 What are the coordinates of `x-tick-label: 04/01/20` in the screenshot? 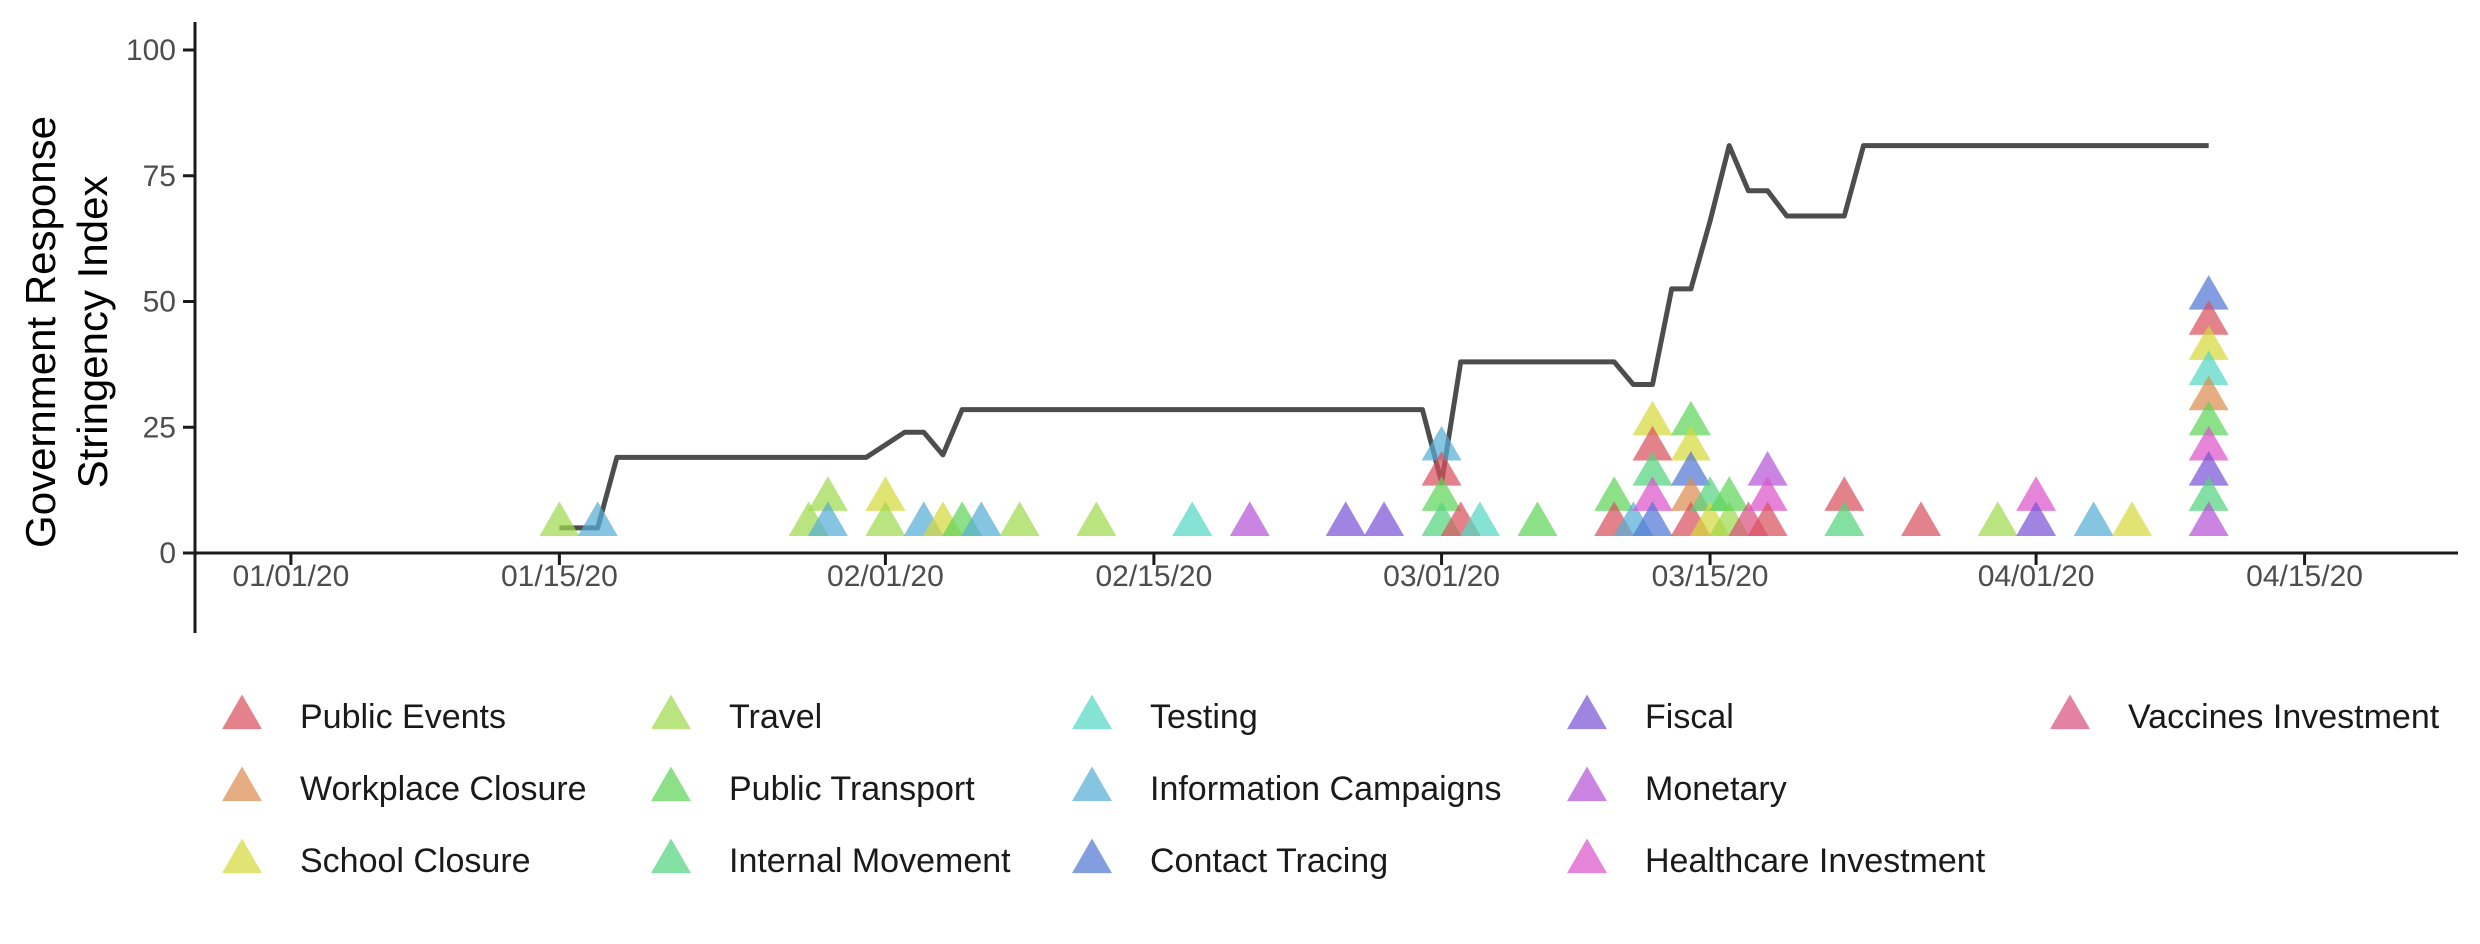 It's located at (2036, 576).